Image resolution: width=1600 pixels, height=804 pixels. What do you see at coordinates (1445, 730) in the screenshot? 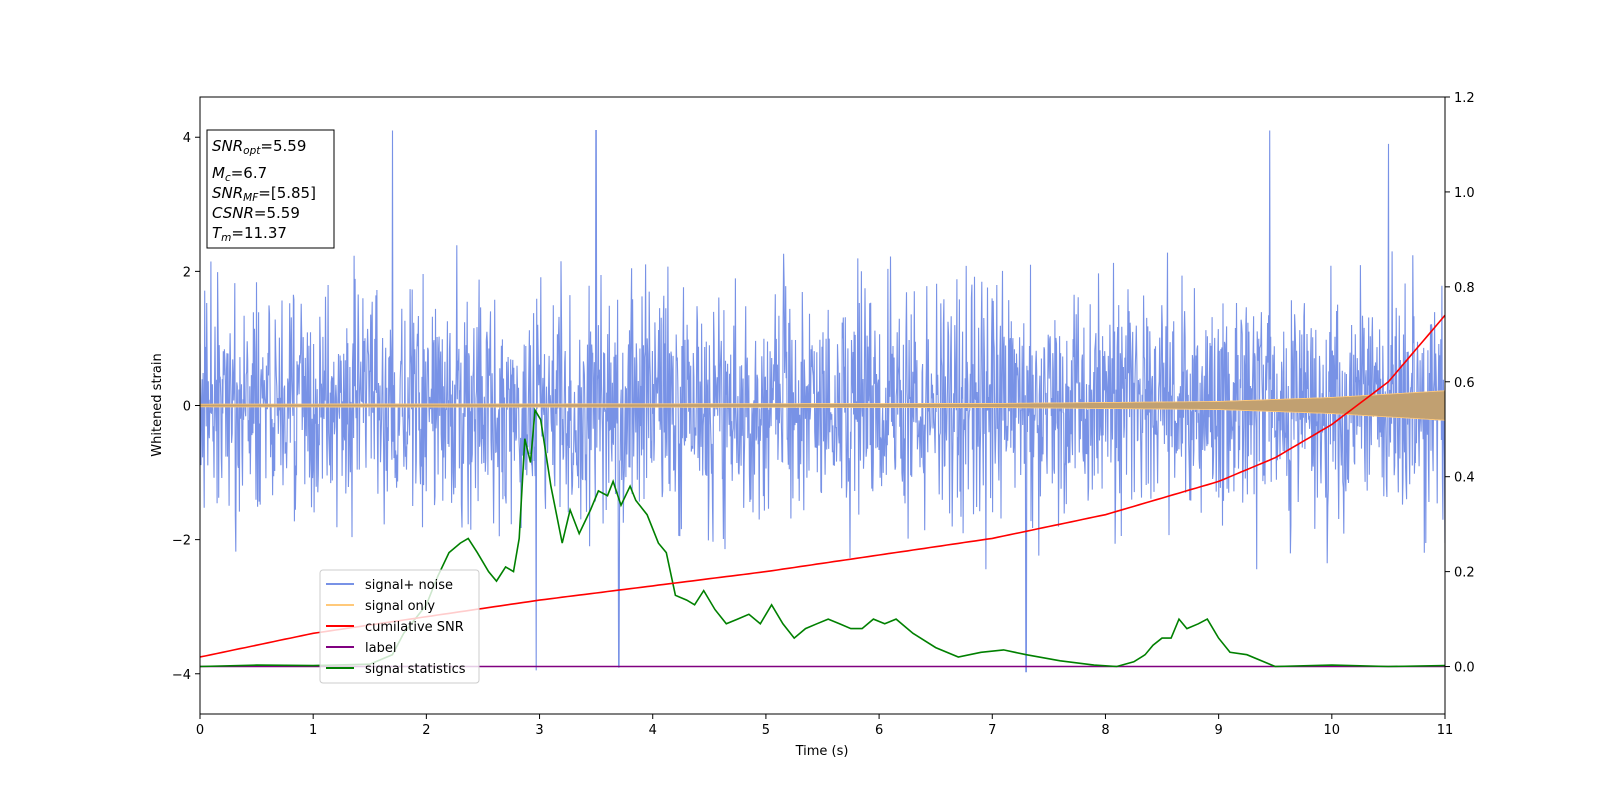
I see `x-tick-label: 11` at bounding box center [1445, 730].